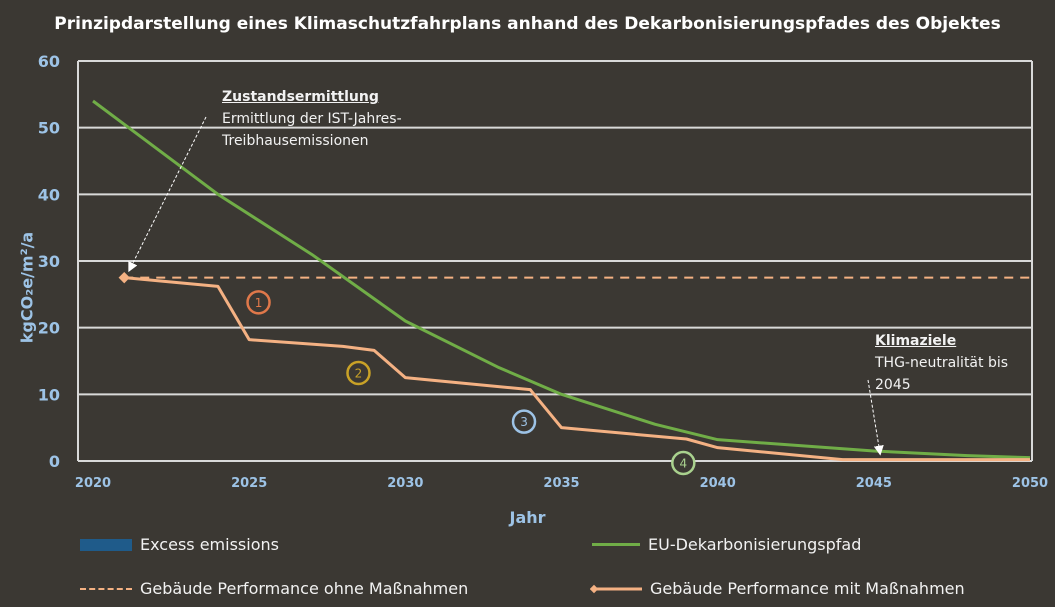  I want to click on annotation-line: Treibhausemissionen, so click(295, 141).